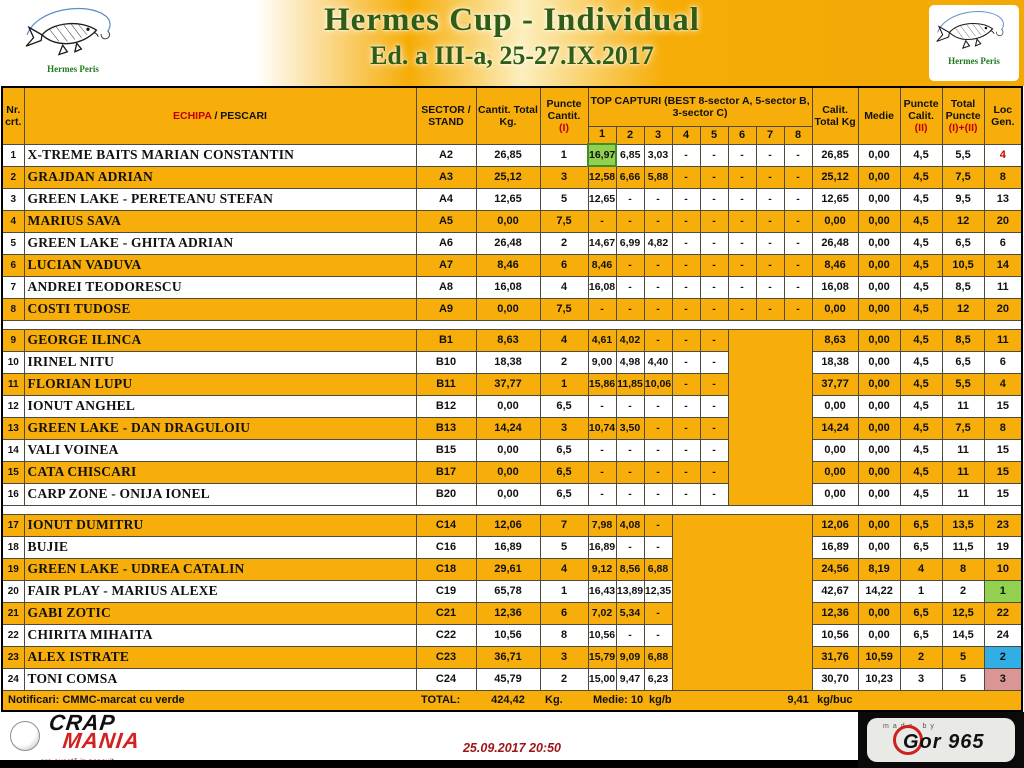 This screenshot has width=1024, height=768. Describe the element at coordinates (630, 525) in the screenshot. I see `cell-captura-2: 4,08` at that location.